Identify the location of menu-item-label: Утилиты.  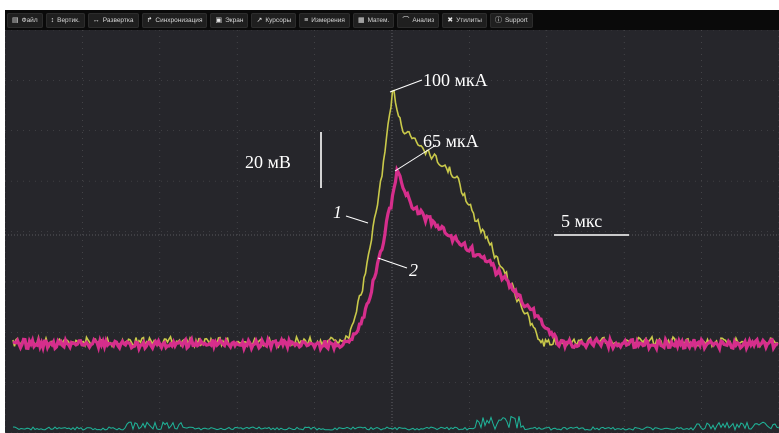
(469, 20).